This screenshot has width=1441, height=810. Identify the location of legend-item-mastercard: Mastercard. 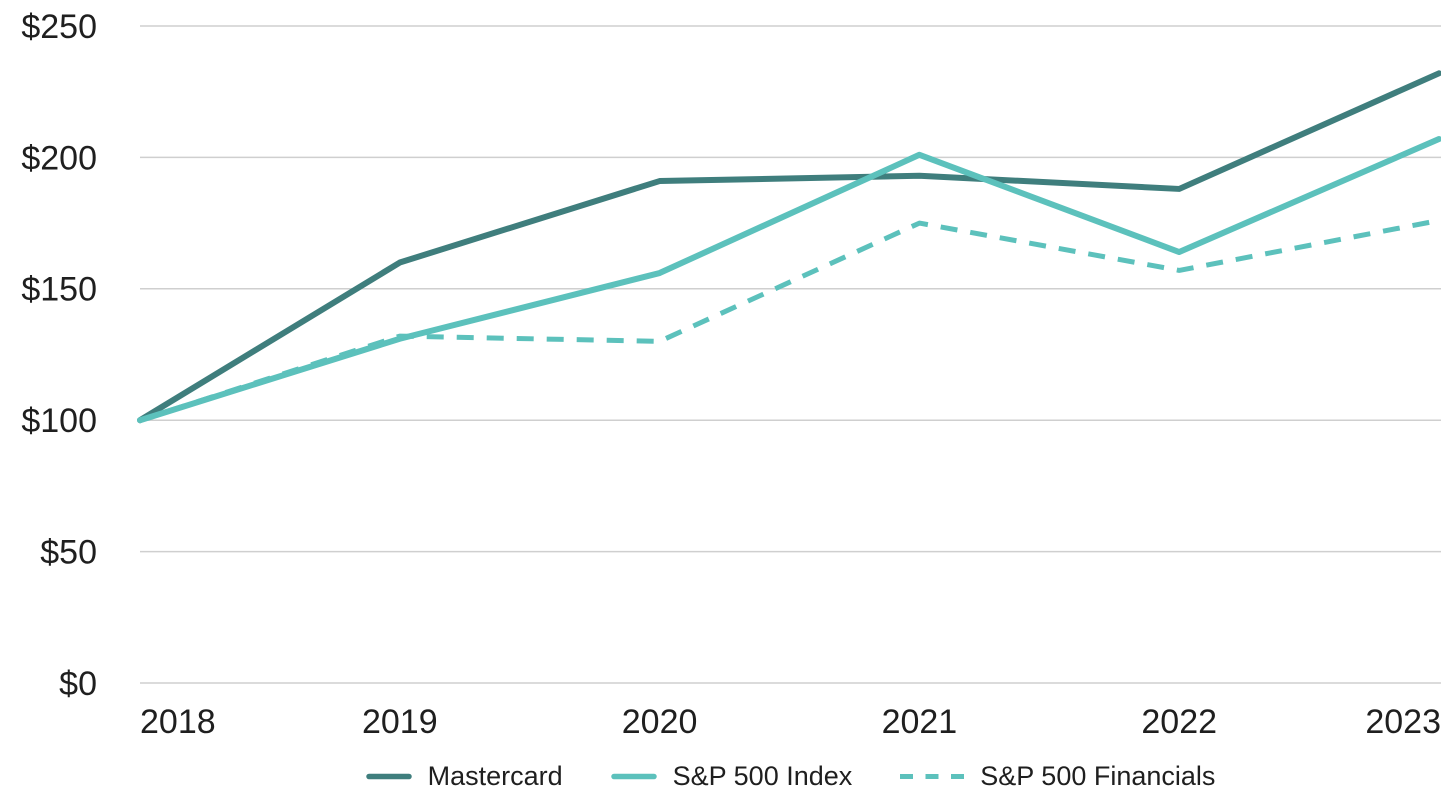
(464, 776).